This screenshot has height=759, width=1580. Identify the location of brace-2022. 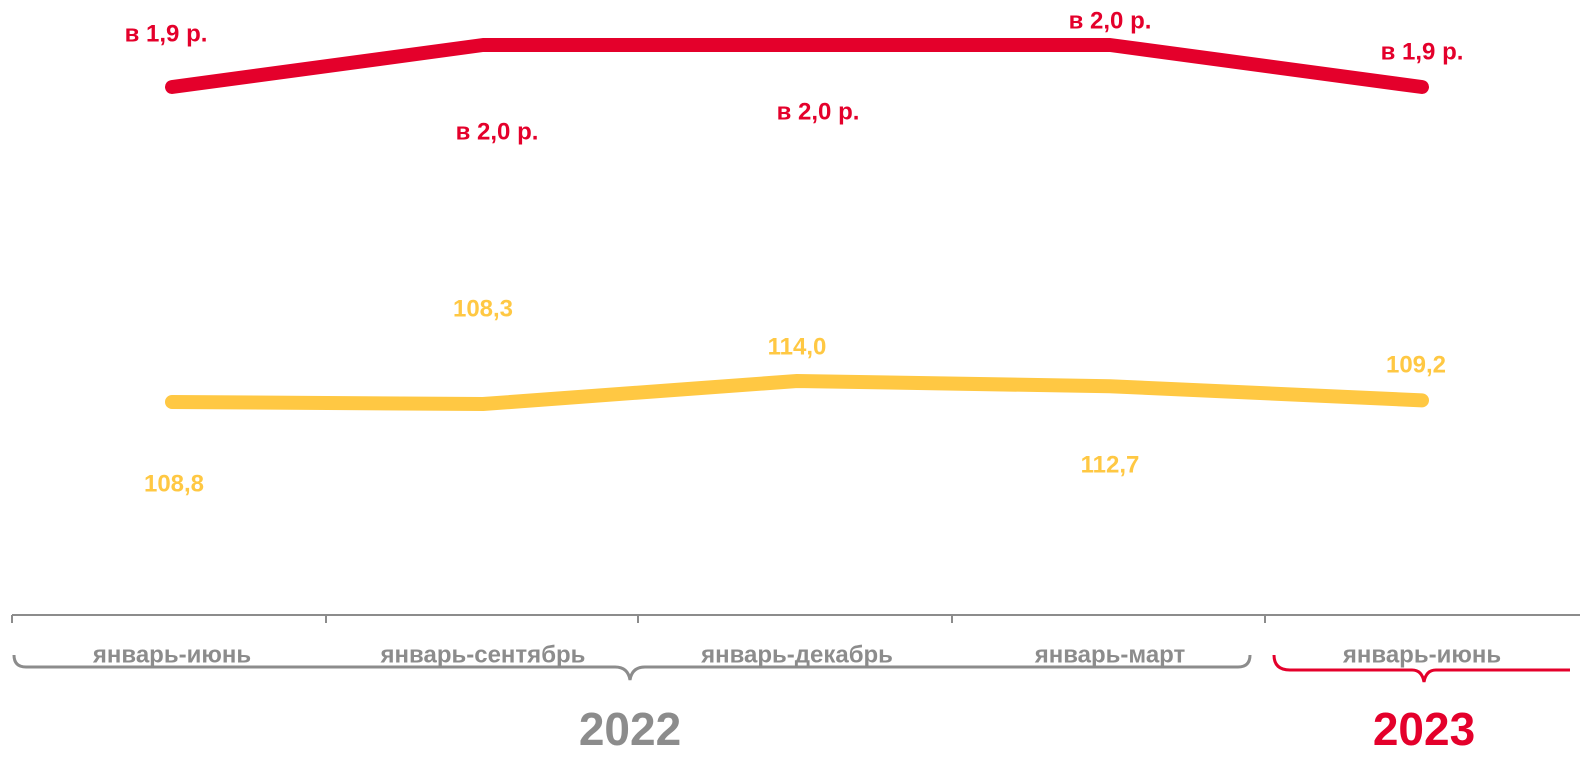
(632, 667).